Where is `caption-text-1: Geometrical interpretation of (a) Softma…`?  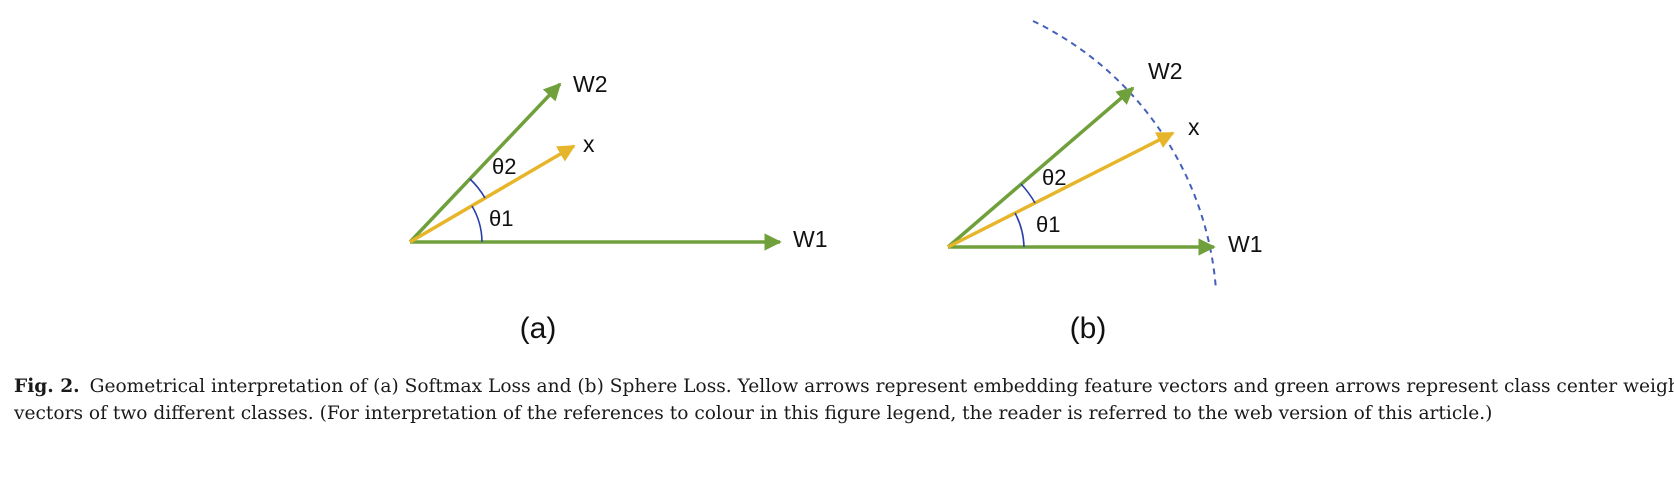 caption-text-1: Geometrical interpretation of (a) Softma… is located at coordinates (881, 386).